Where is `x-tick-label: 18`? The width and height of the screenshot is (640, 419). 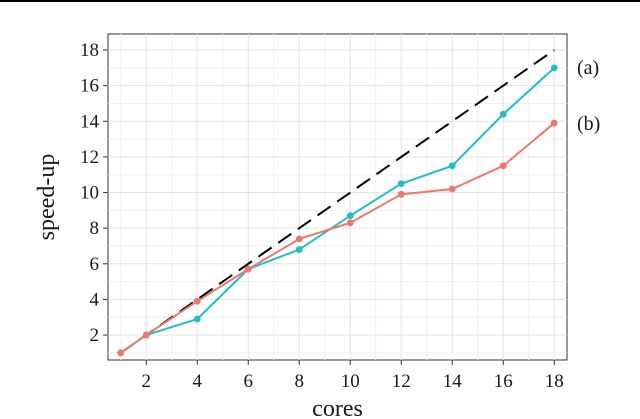
x-tick-label: 18 is located at coordinates (554, 381).